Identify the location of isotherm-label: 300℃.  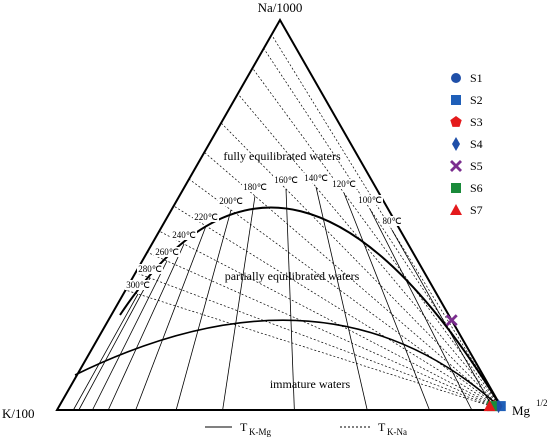
(138, 285).